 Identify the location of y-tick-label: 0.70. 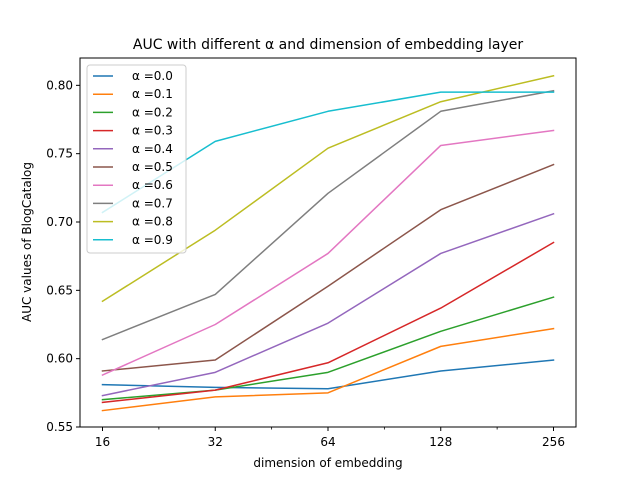
(59, 222).